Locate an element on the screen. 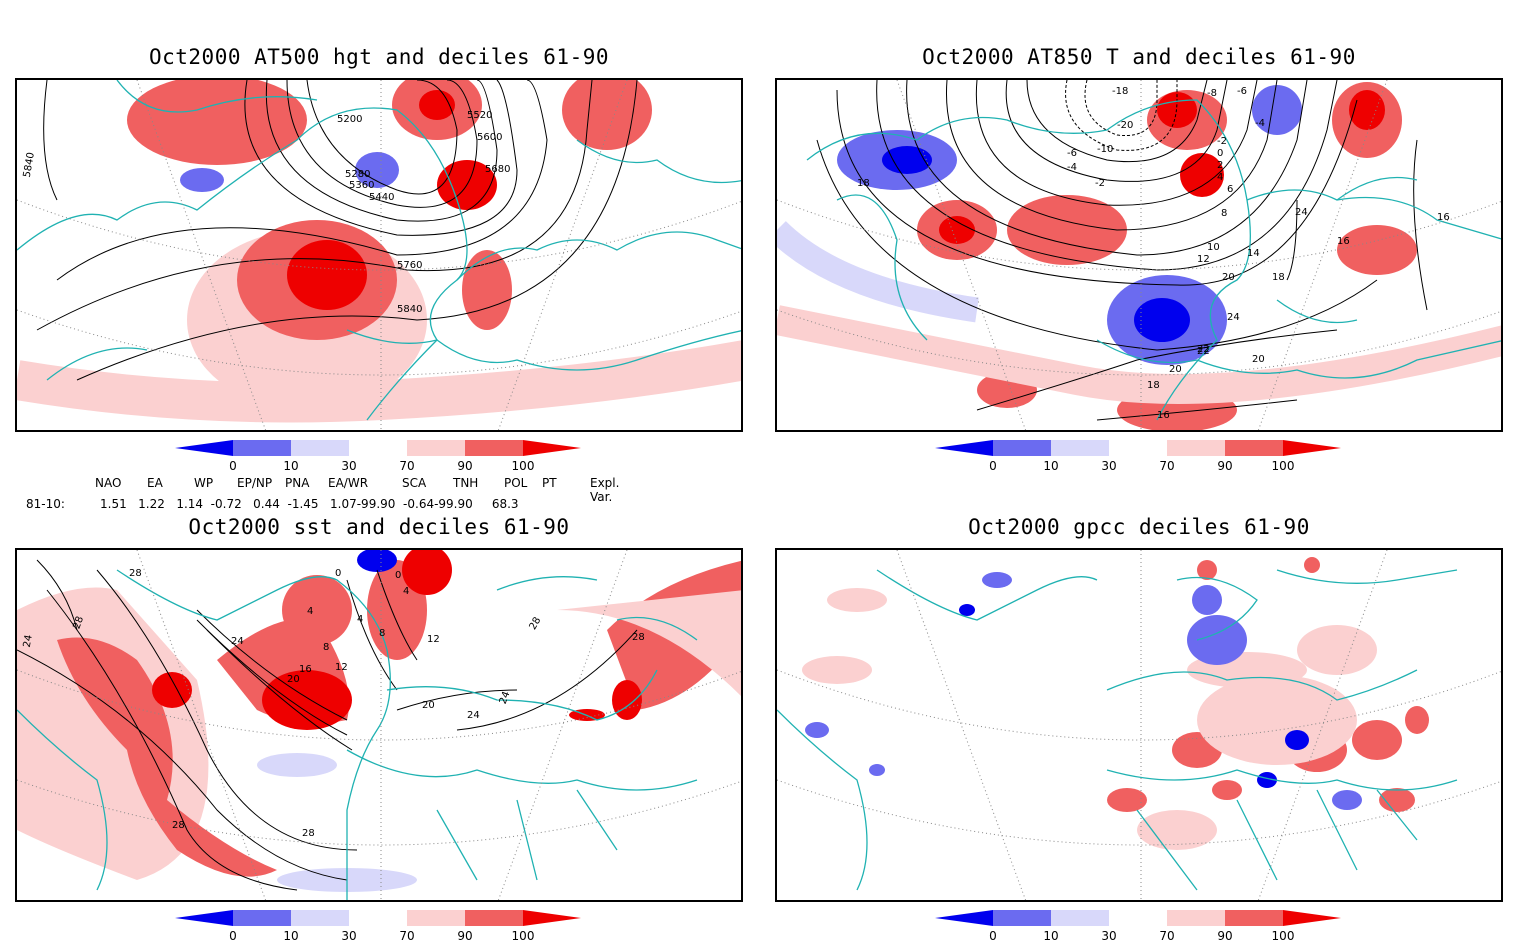 The width and height of the screenshot is (1520, 947). contour-label: 5280 is located at coordinates (357, 174).